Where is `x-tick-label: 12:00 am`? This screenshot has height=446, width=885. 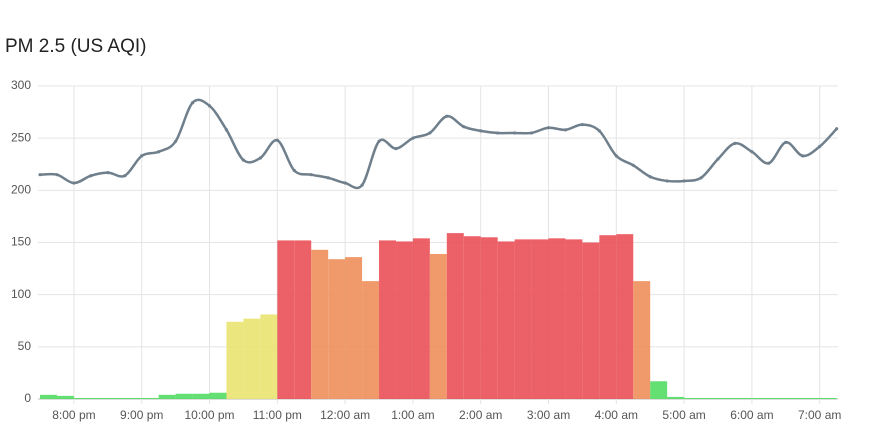
x-tick-label: 12:00 am is located at coordinates (345, 415).